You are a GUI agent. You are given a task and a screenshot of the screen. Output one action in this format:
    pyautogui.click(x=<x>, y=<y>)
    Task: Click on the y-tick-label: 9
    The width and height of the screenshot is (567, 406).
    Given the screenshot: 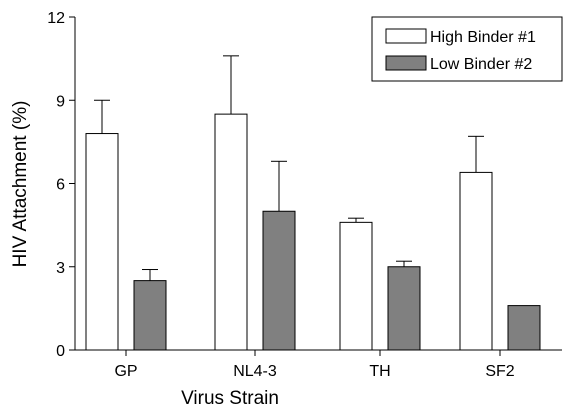 What is the action you would take?
    pyautogui.click(x=60, y=101)
    